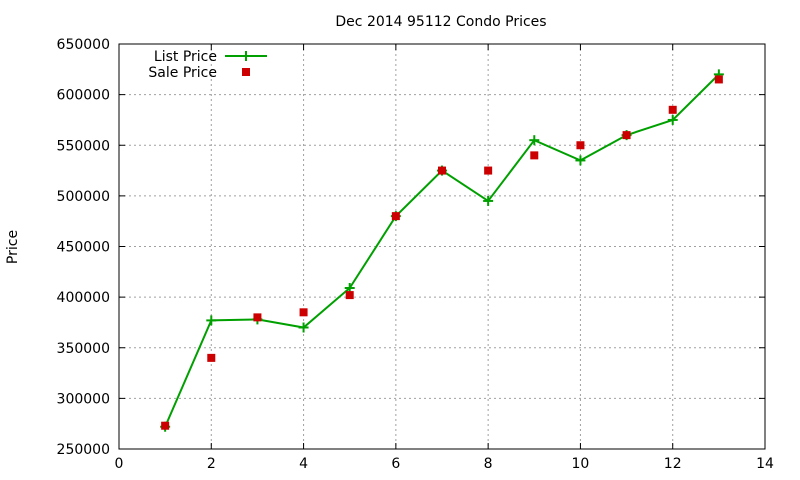 The height and width of the screenshot is (480, 800). What do you see at coordinates (303, 464) in the screenshot?
I see `x-tick-label: 4` at bounding box center [303, 464].